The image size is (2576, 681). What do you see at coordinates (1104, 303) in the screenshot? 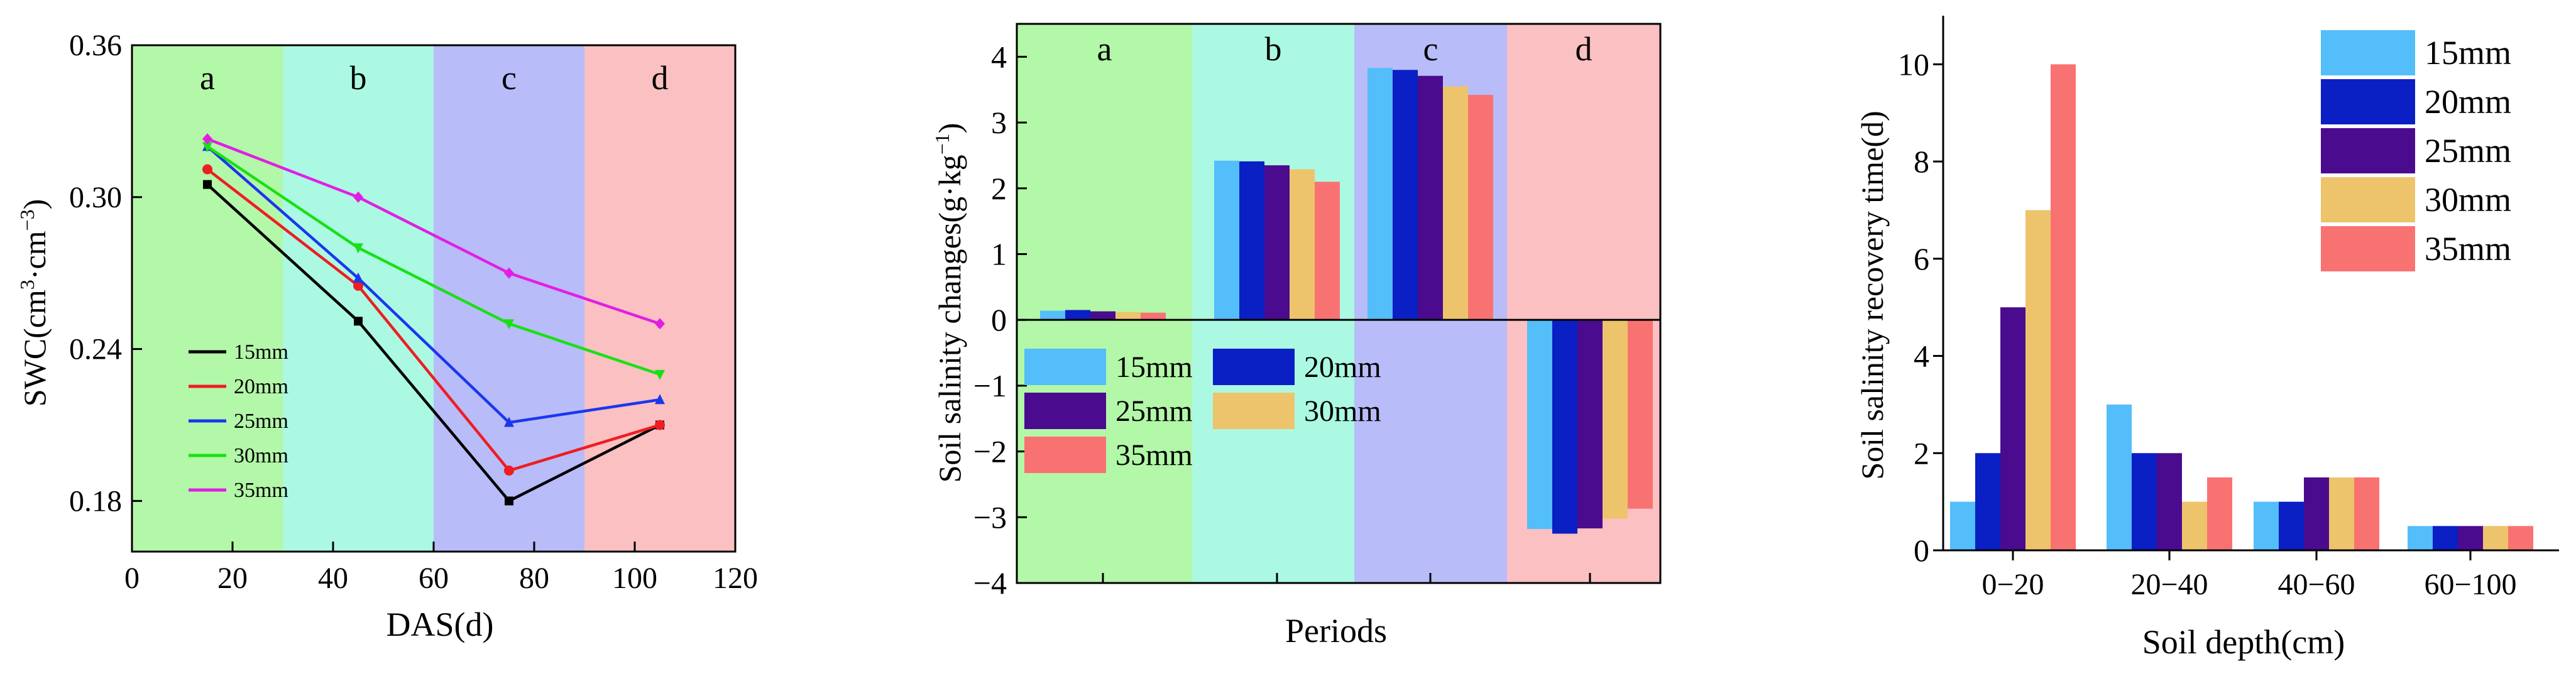
I see `p2-band-a` at bounding box center [1104, 303].